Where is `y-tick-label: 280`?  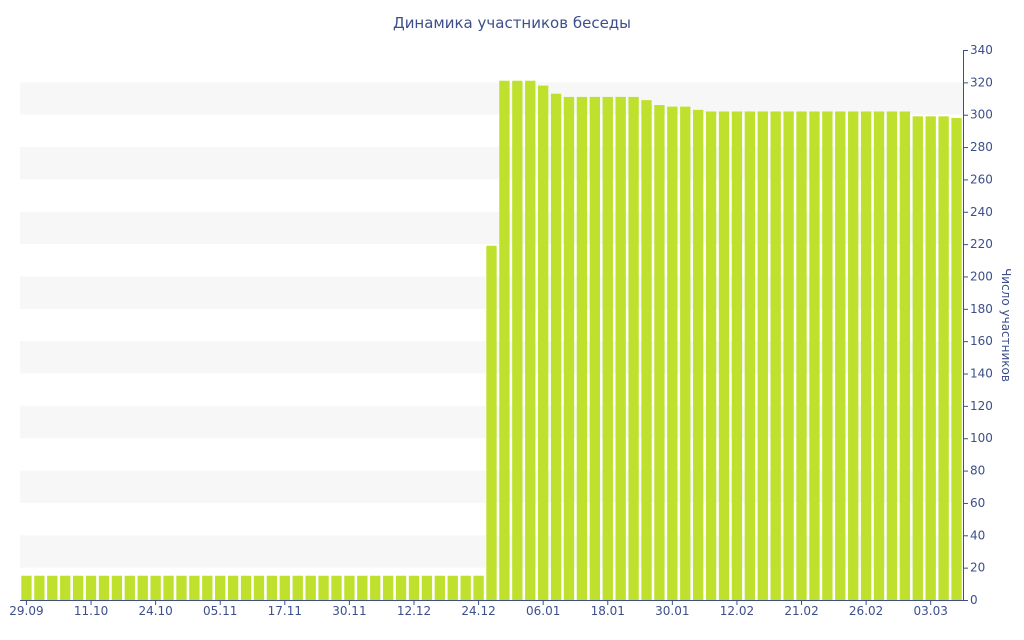
y-tick-label: 280 is located at coordinates (981, 147).